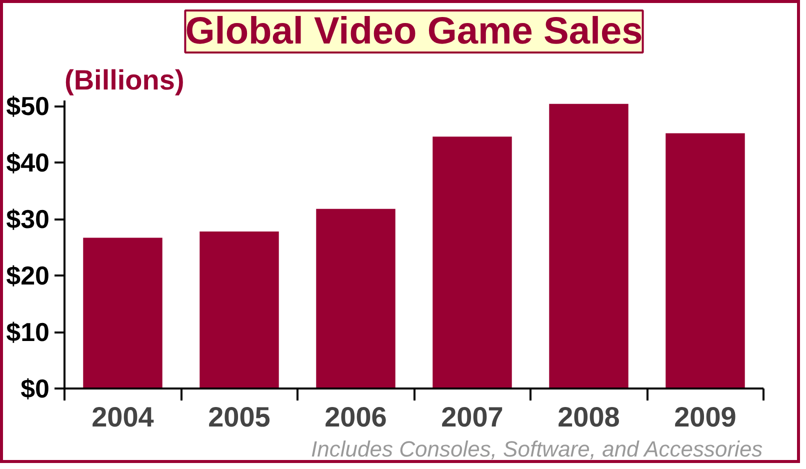  Describe the element at coordinates (28, 332) in the screenshot. I see `y-tick-label: $10` at that location.